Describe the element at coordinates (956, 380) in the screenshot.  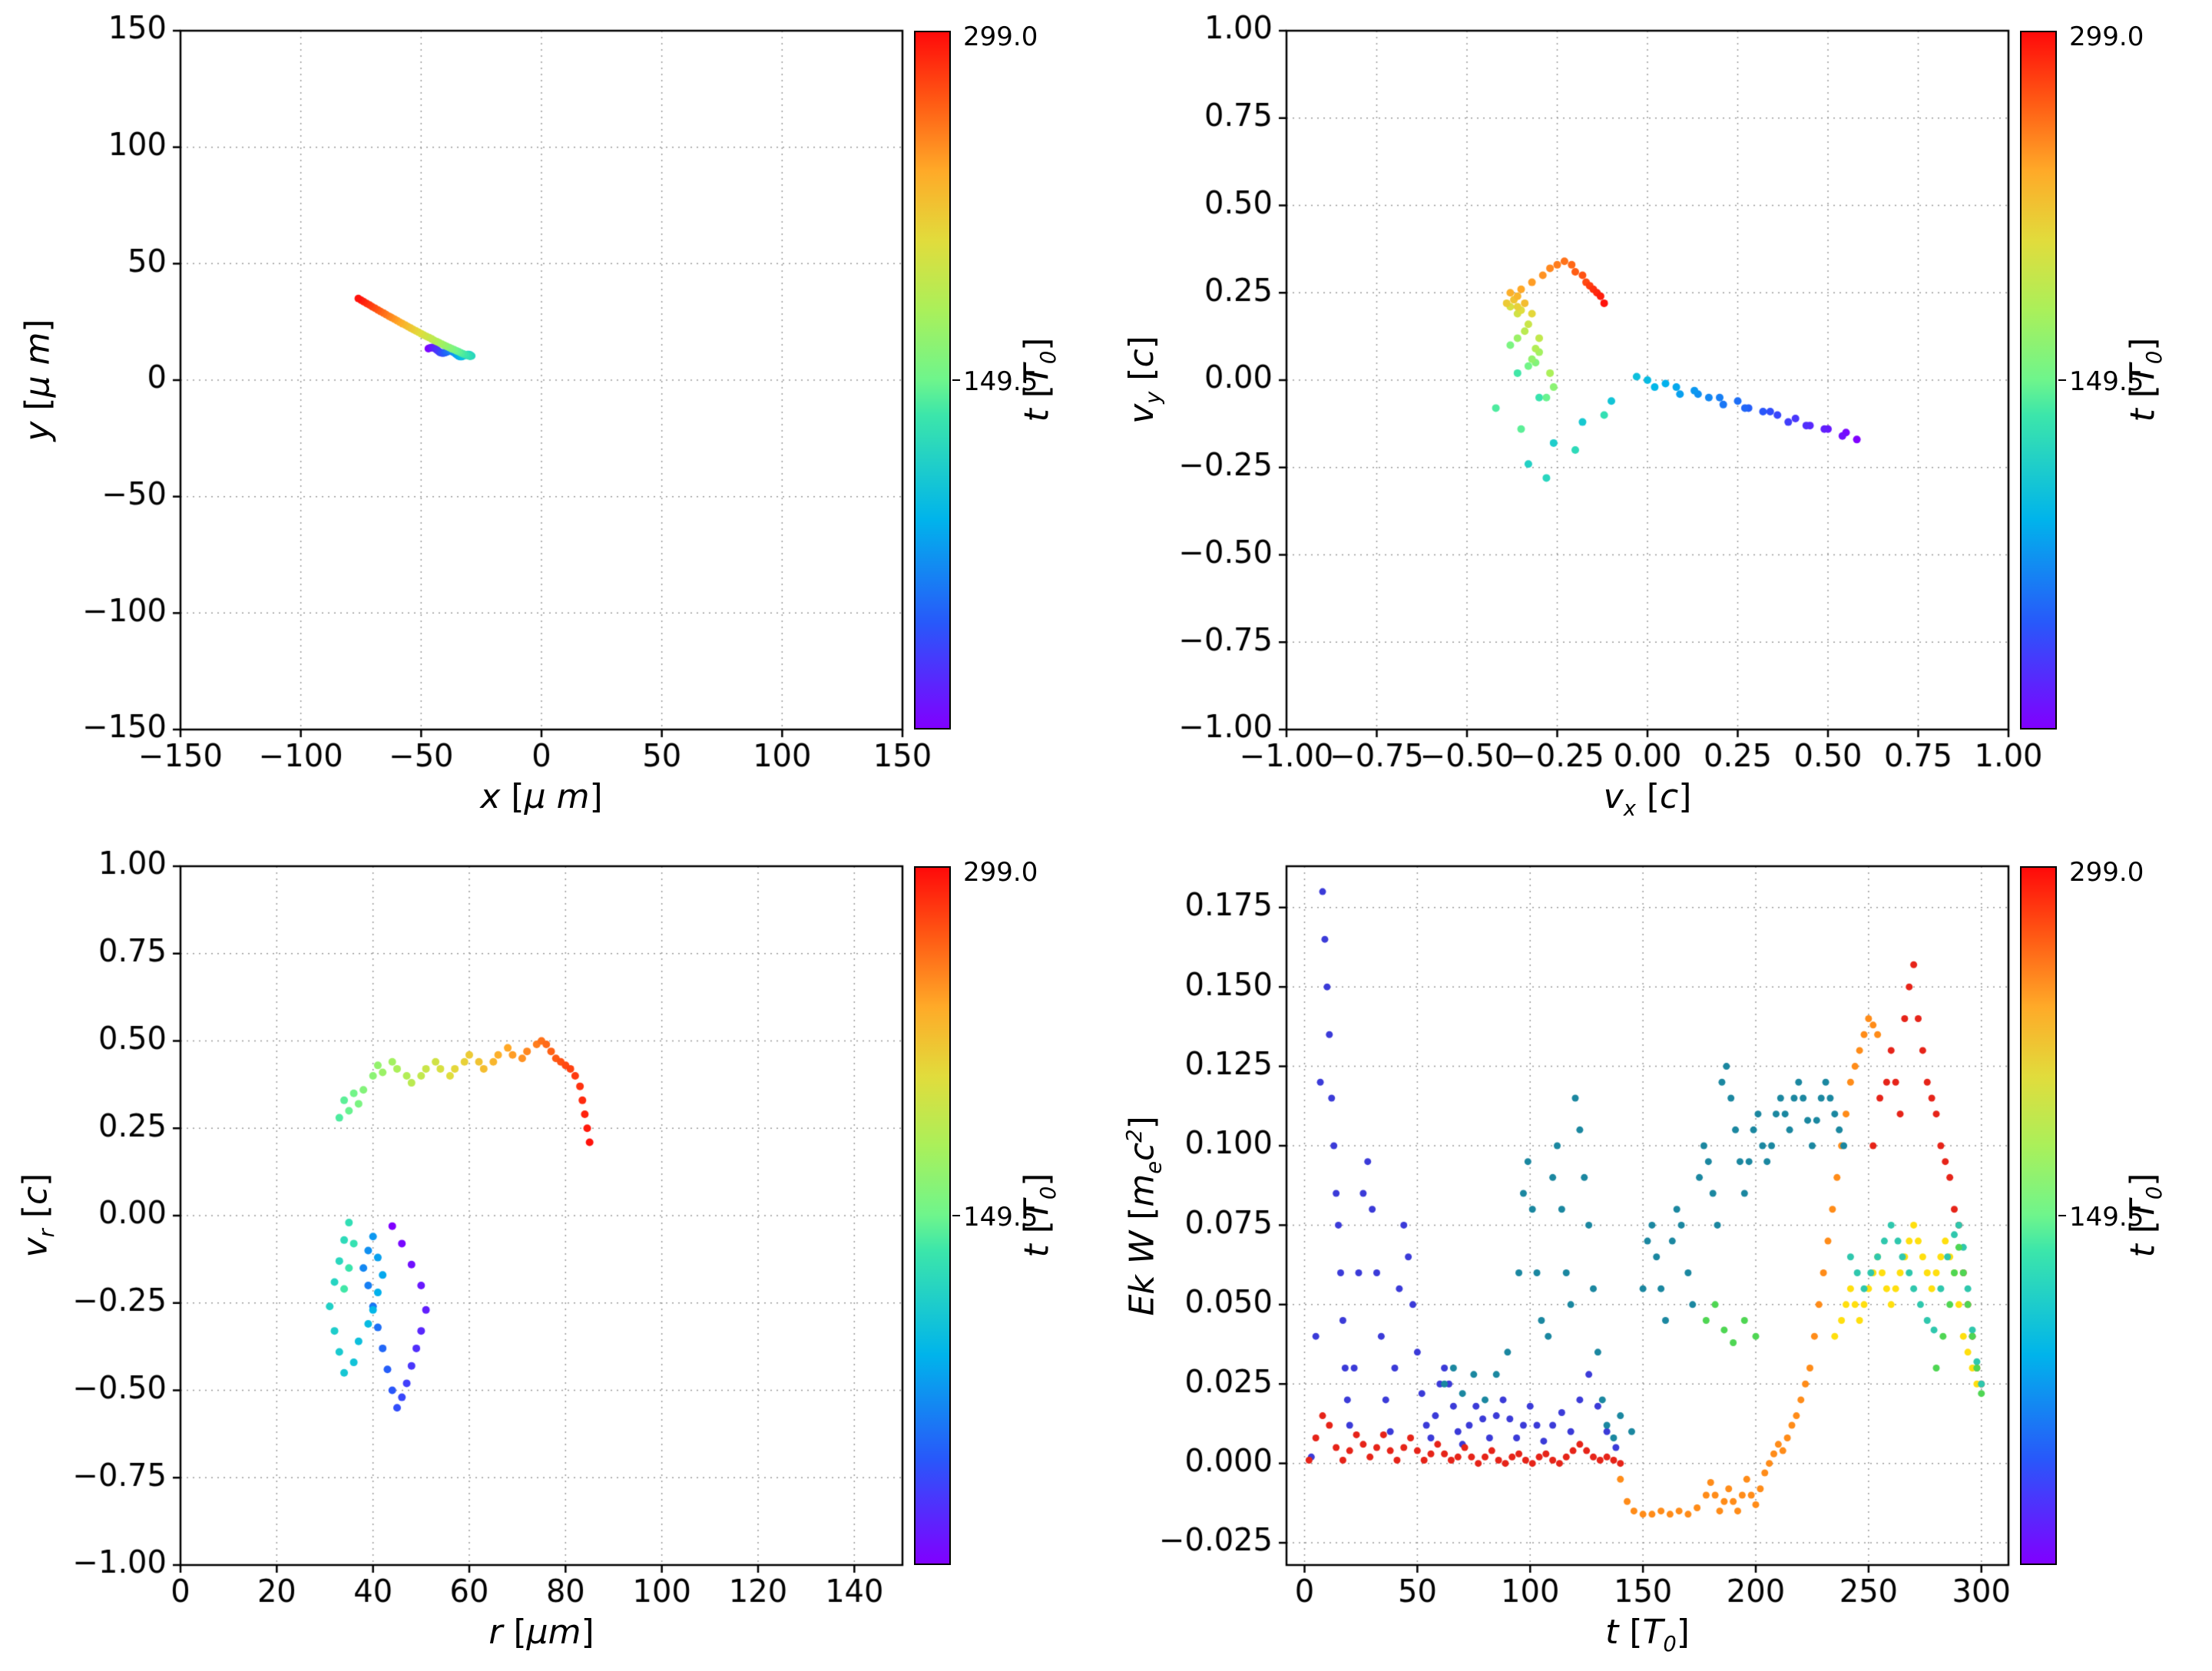
I see `colorbar-mid-tick-xy` at that location.